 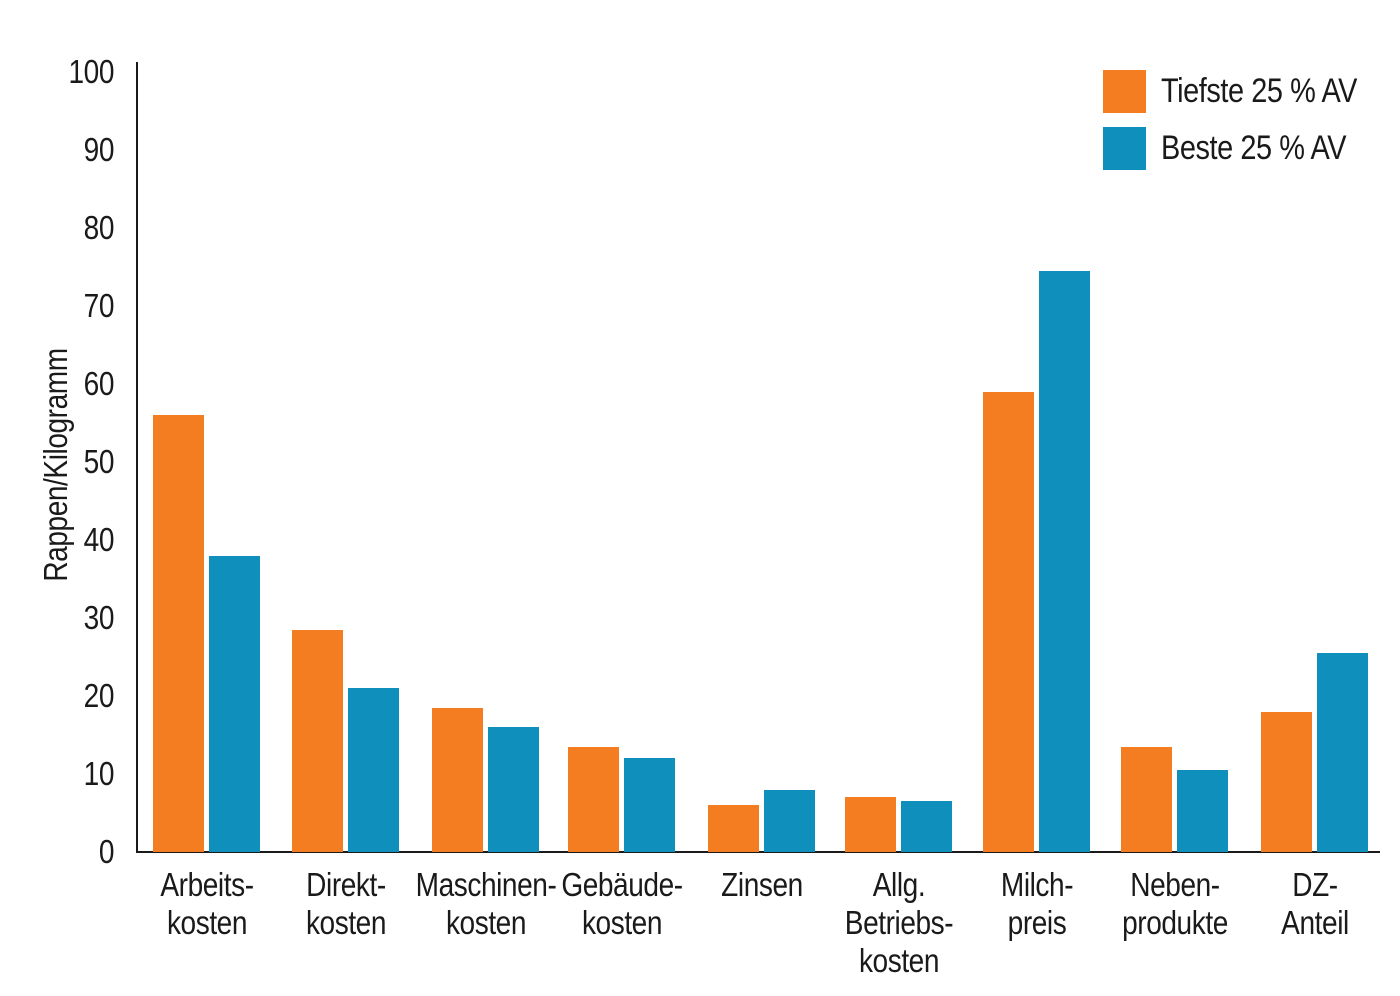 I want to click on bar-series0-cat8, so click(x=1286, y=782).